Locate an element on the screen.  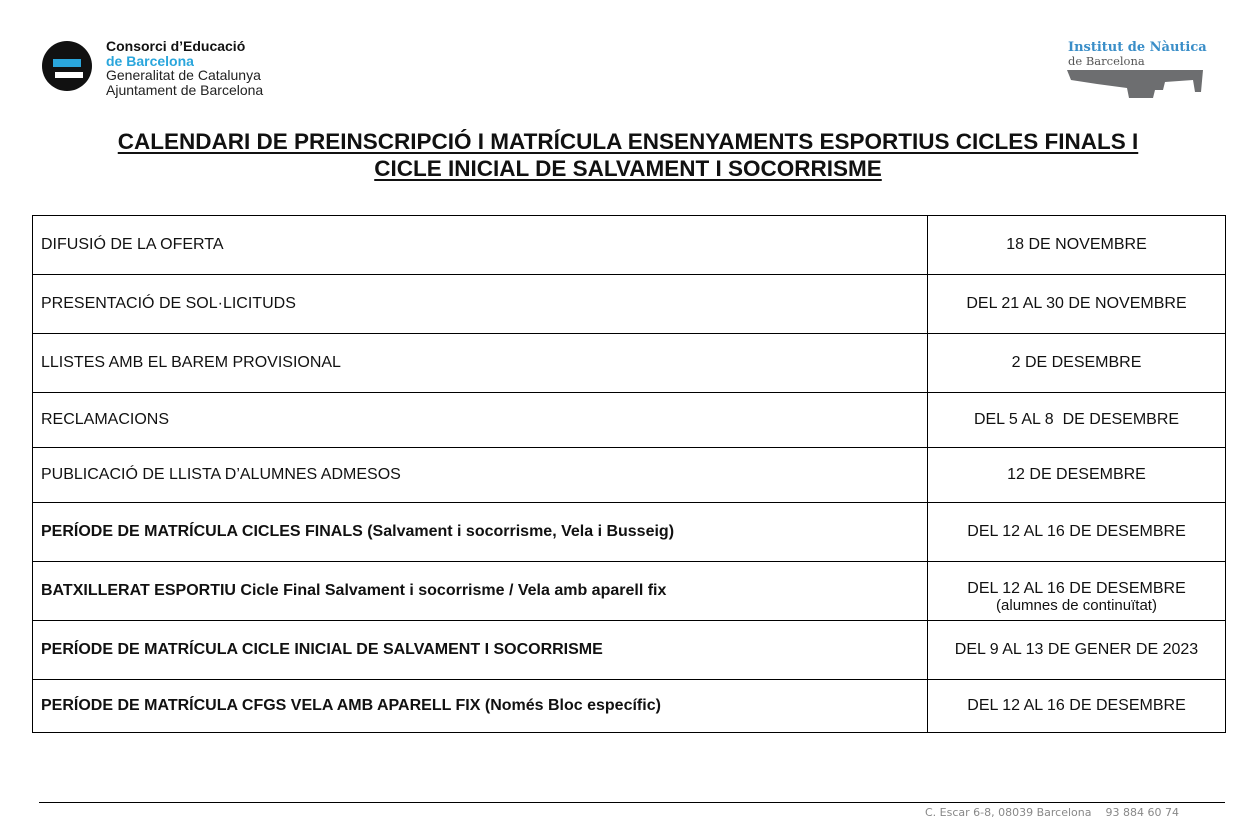
row-label: RECLAMACIONS is located at coordinates (480, 420).